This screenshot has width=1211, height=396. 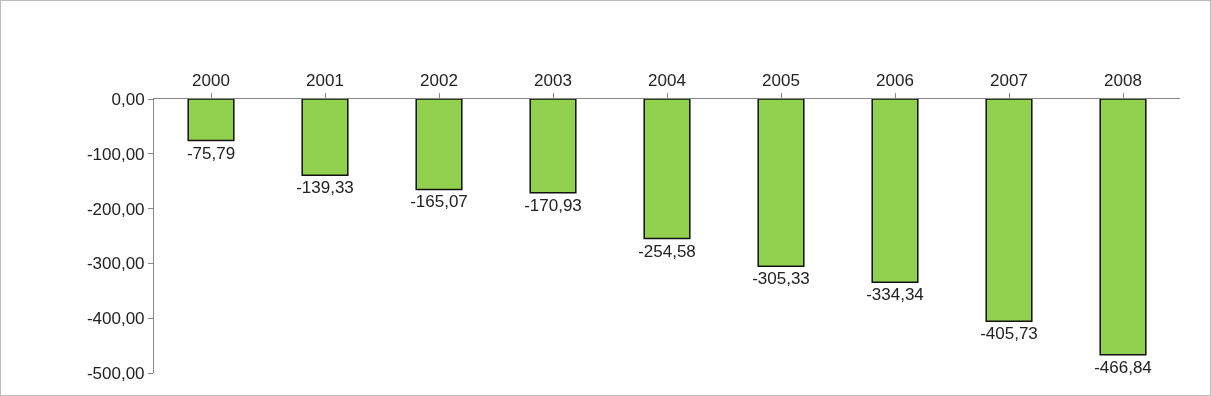 What do you see at coordinates (1123, 367) in the screenshot?
I see `data-label: -466,84` at bounding box center [1123, 367].